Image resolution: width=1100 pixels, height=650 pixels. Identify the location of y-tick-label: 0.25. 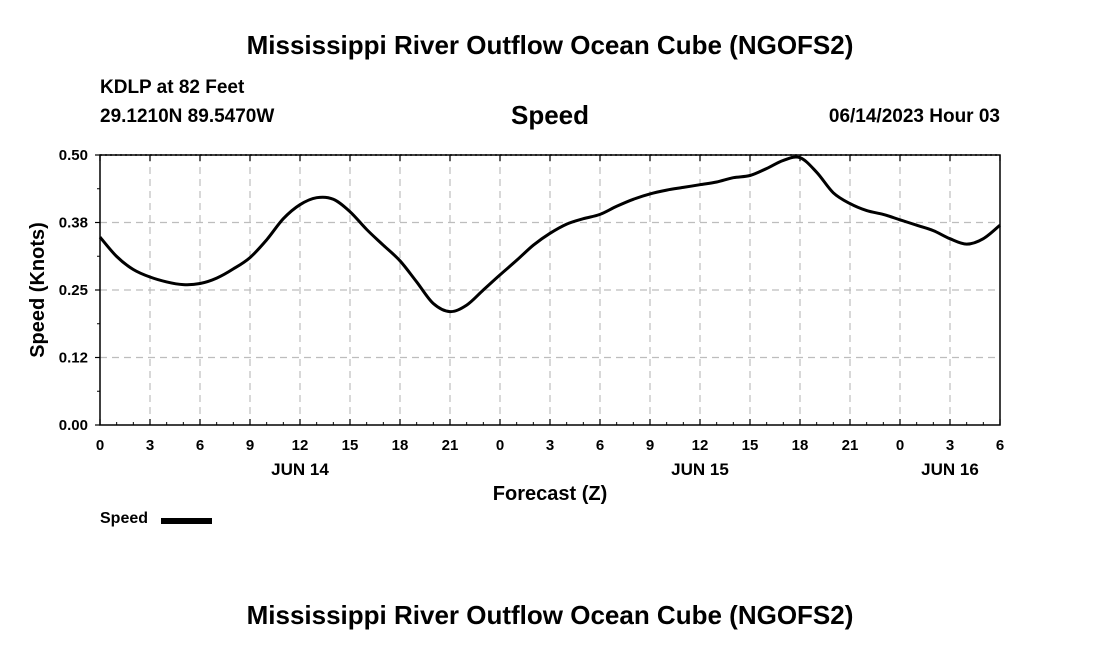
(73, 290).